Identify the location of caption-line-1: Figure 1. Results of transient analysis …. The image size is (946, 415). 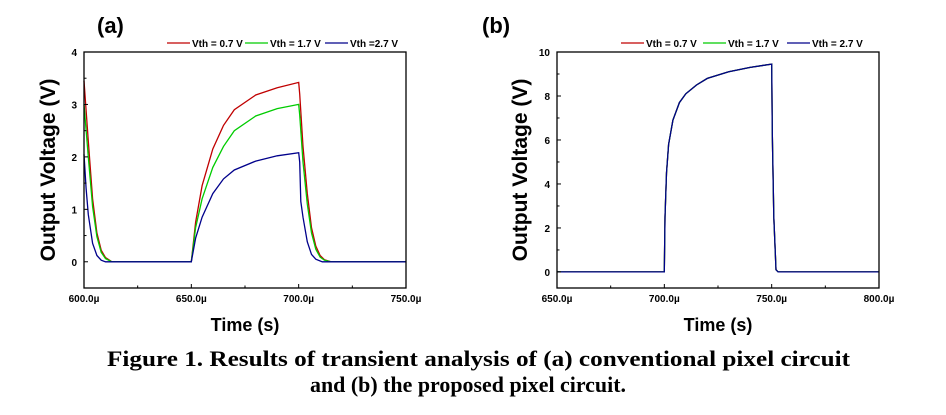
(479, 358).